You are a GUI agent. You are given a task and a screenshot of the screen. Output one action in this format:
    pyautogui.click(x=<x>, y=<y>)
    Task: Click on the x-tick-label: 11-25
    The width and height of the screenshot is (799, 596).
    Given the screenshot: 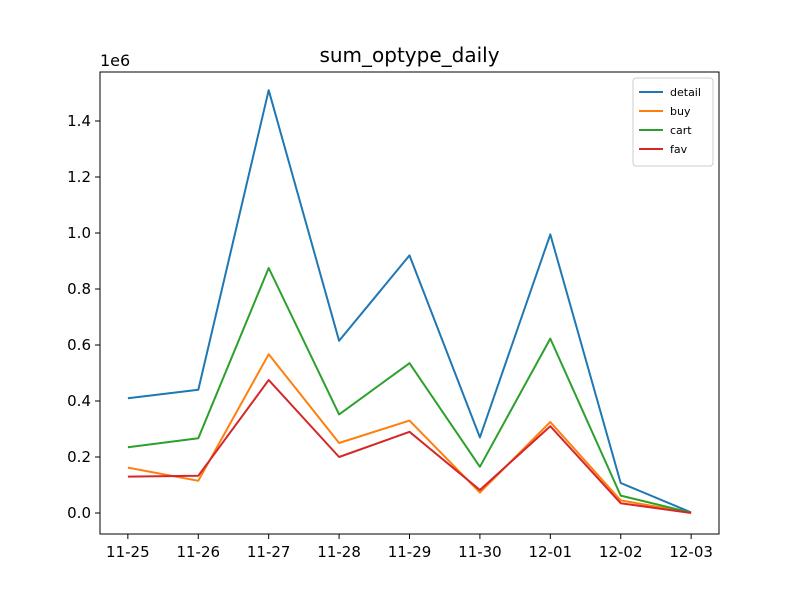 What is the action you would take?
    pyautogui.click(x=128, y=552)
    